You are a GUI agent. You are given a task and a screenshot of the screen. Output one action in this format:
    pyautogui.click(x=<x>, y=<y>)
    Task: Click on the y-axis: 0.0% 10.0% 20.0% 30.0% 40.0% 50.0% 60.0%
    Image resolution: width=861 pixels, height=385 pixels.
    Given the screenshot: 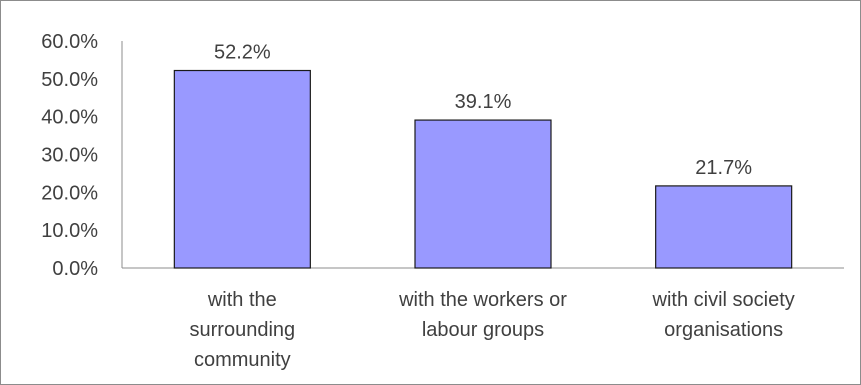 What is the action you would take?
    pyautogui.click(x=82, y=155)
    